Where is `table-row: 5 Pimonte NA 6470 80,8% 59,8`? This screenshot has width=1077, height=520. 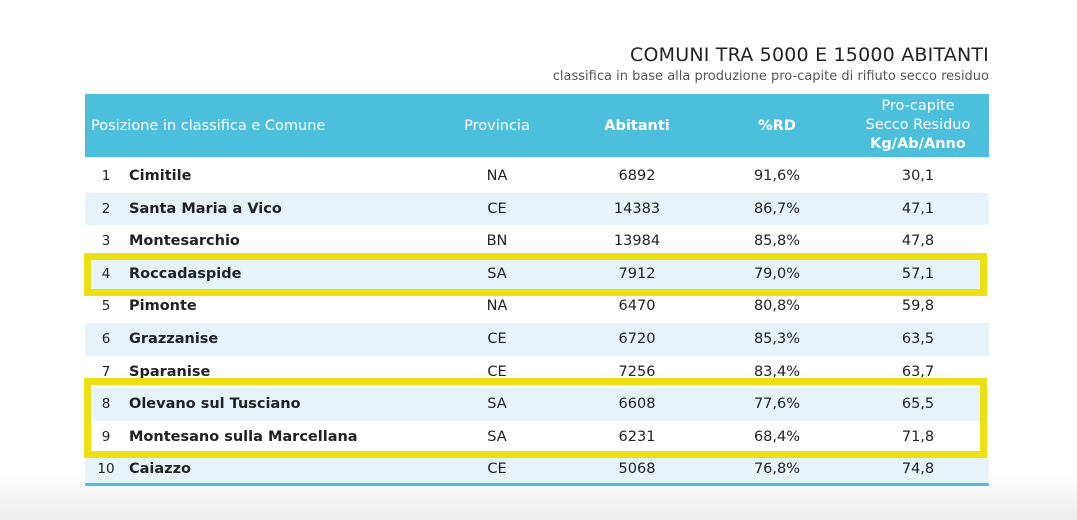 table-row: 5 Pimonte NA 6470 80,8% 59,8 is located at coordinates (537, 306).